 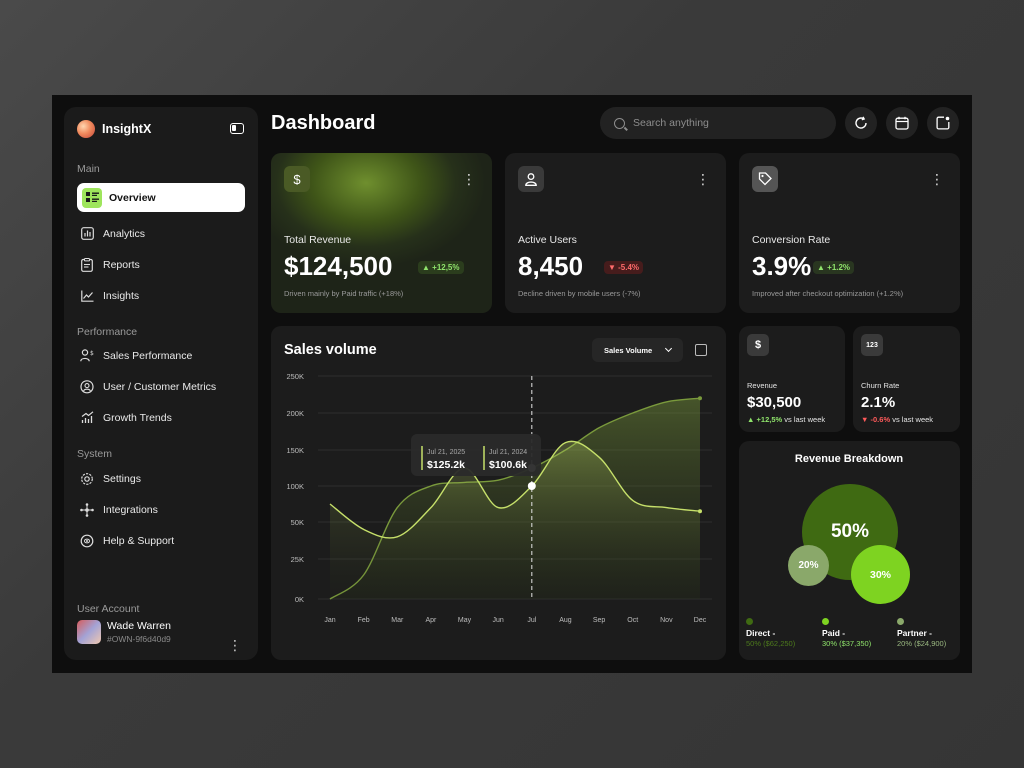 I want to click on calendar-button, so click(x=902, y=123).